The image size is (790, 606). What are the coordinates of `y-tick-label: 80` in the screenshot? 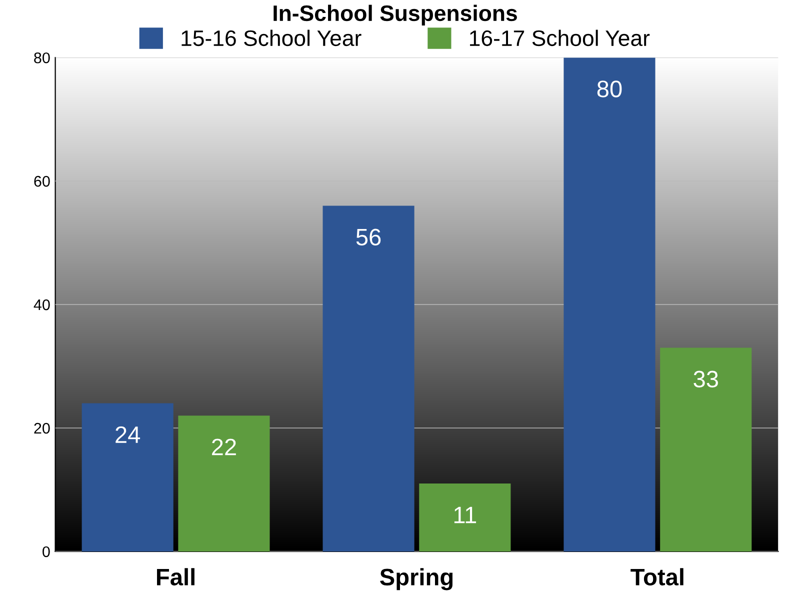 It's located at (42, 58).